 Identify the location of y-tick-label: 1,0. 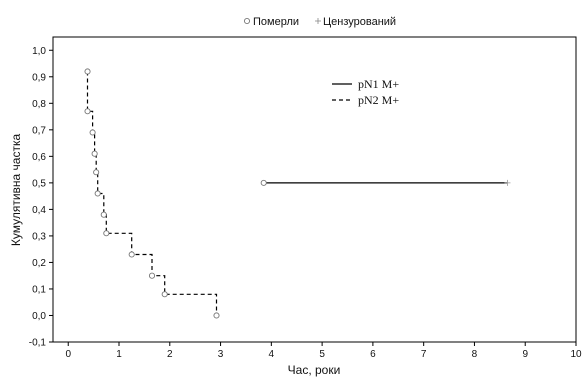
(39, 51).